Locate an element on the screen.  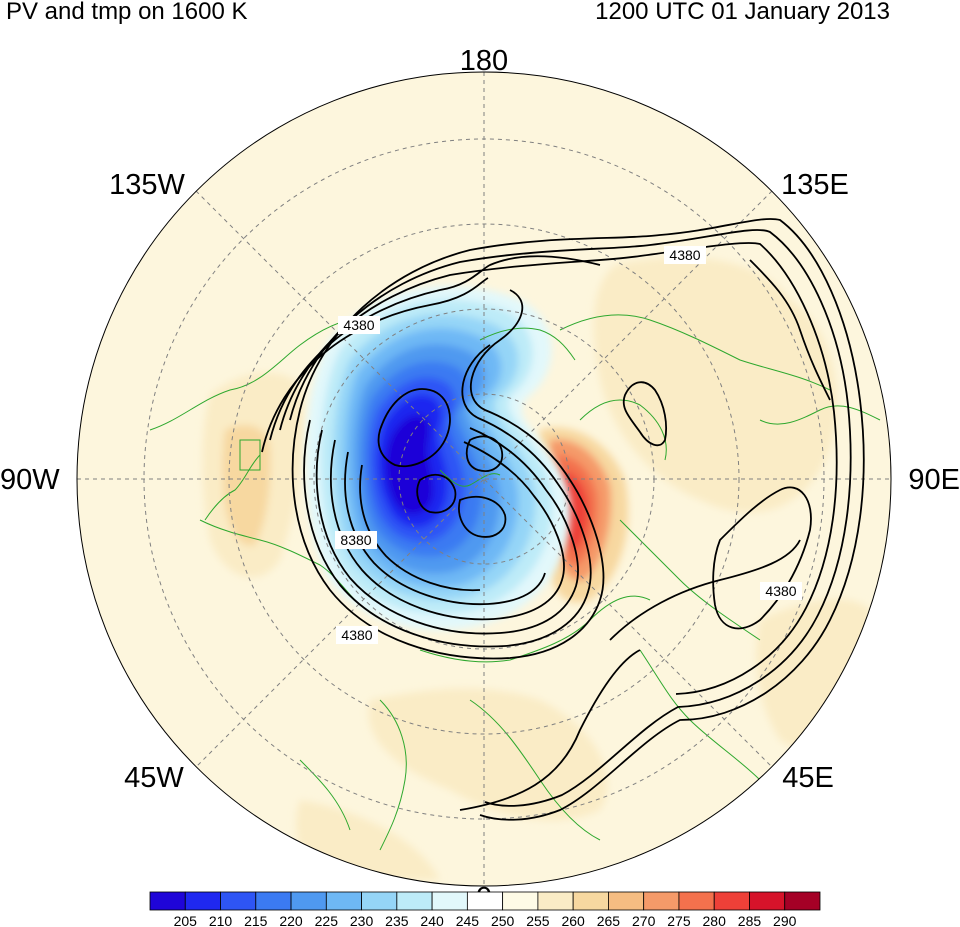
colorbar-tick-label: 235 is located at coordinates (397, 920).